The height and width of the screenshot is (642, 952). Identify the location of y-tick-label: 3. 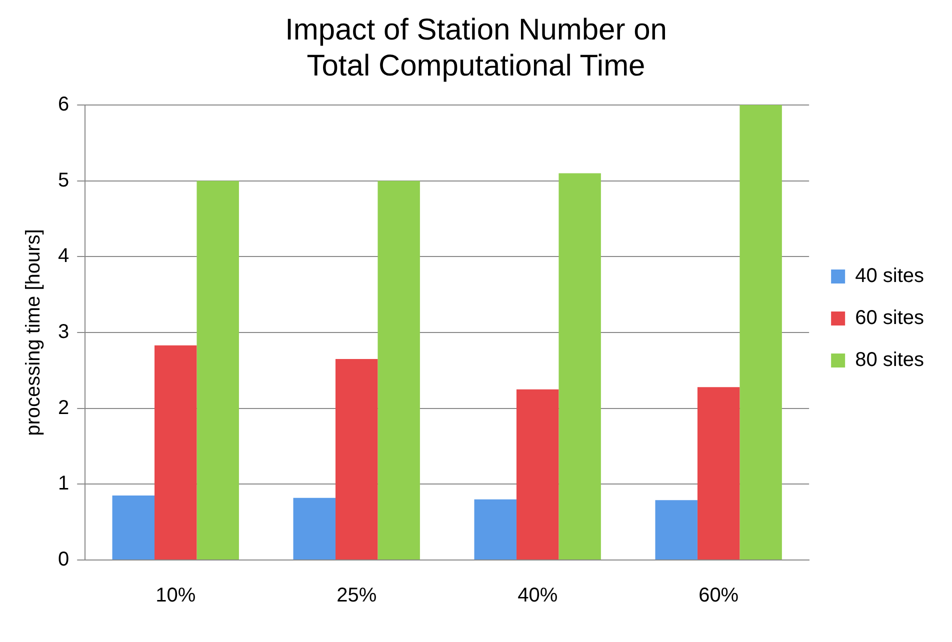
(64, 332).